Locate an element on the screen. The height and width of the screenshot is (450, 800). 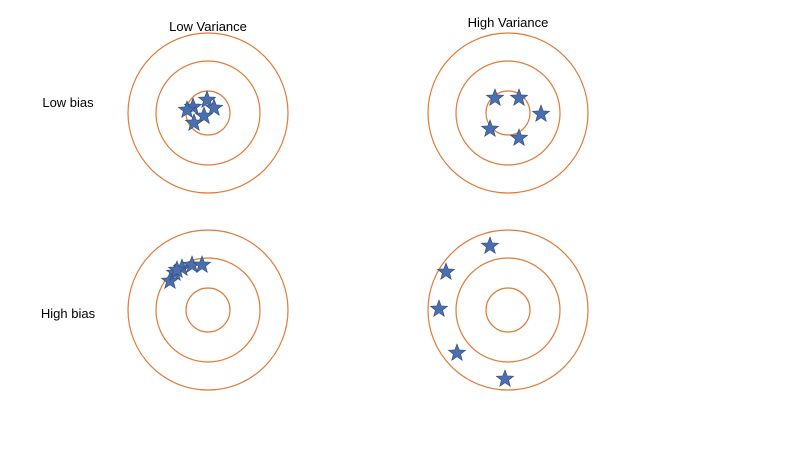
target-high-bias-high-variance is located at coordinates (508, 310).